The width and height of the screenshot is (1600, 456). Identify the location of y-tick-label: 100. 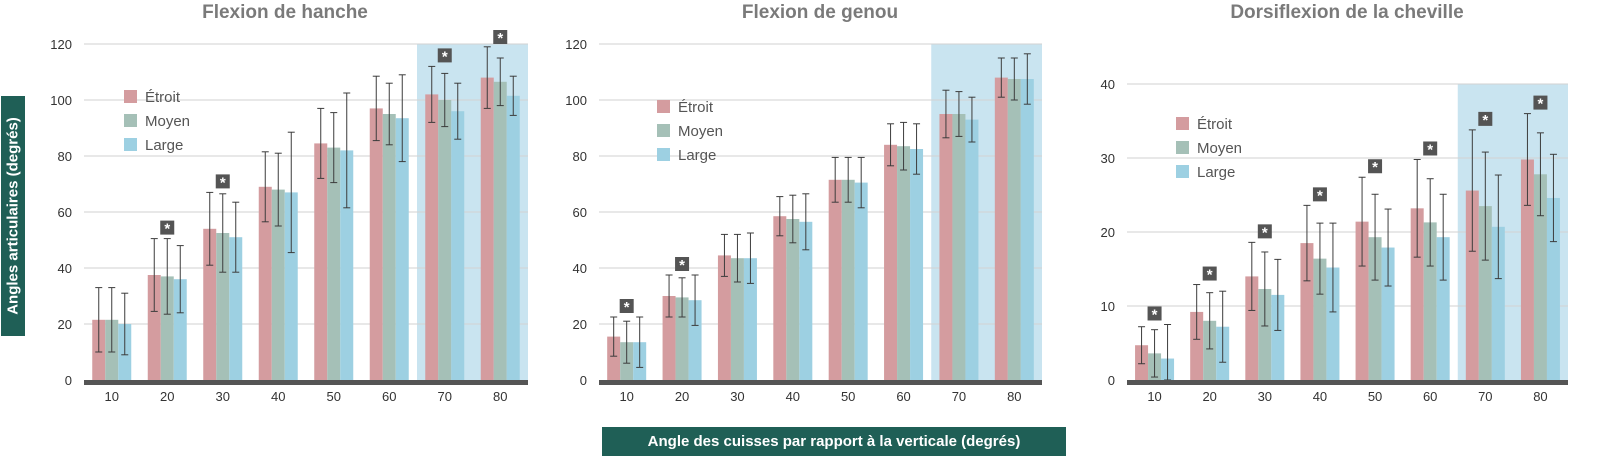
(576, 100).